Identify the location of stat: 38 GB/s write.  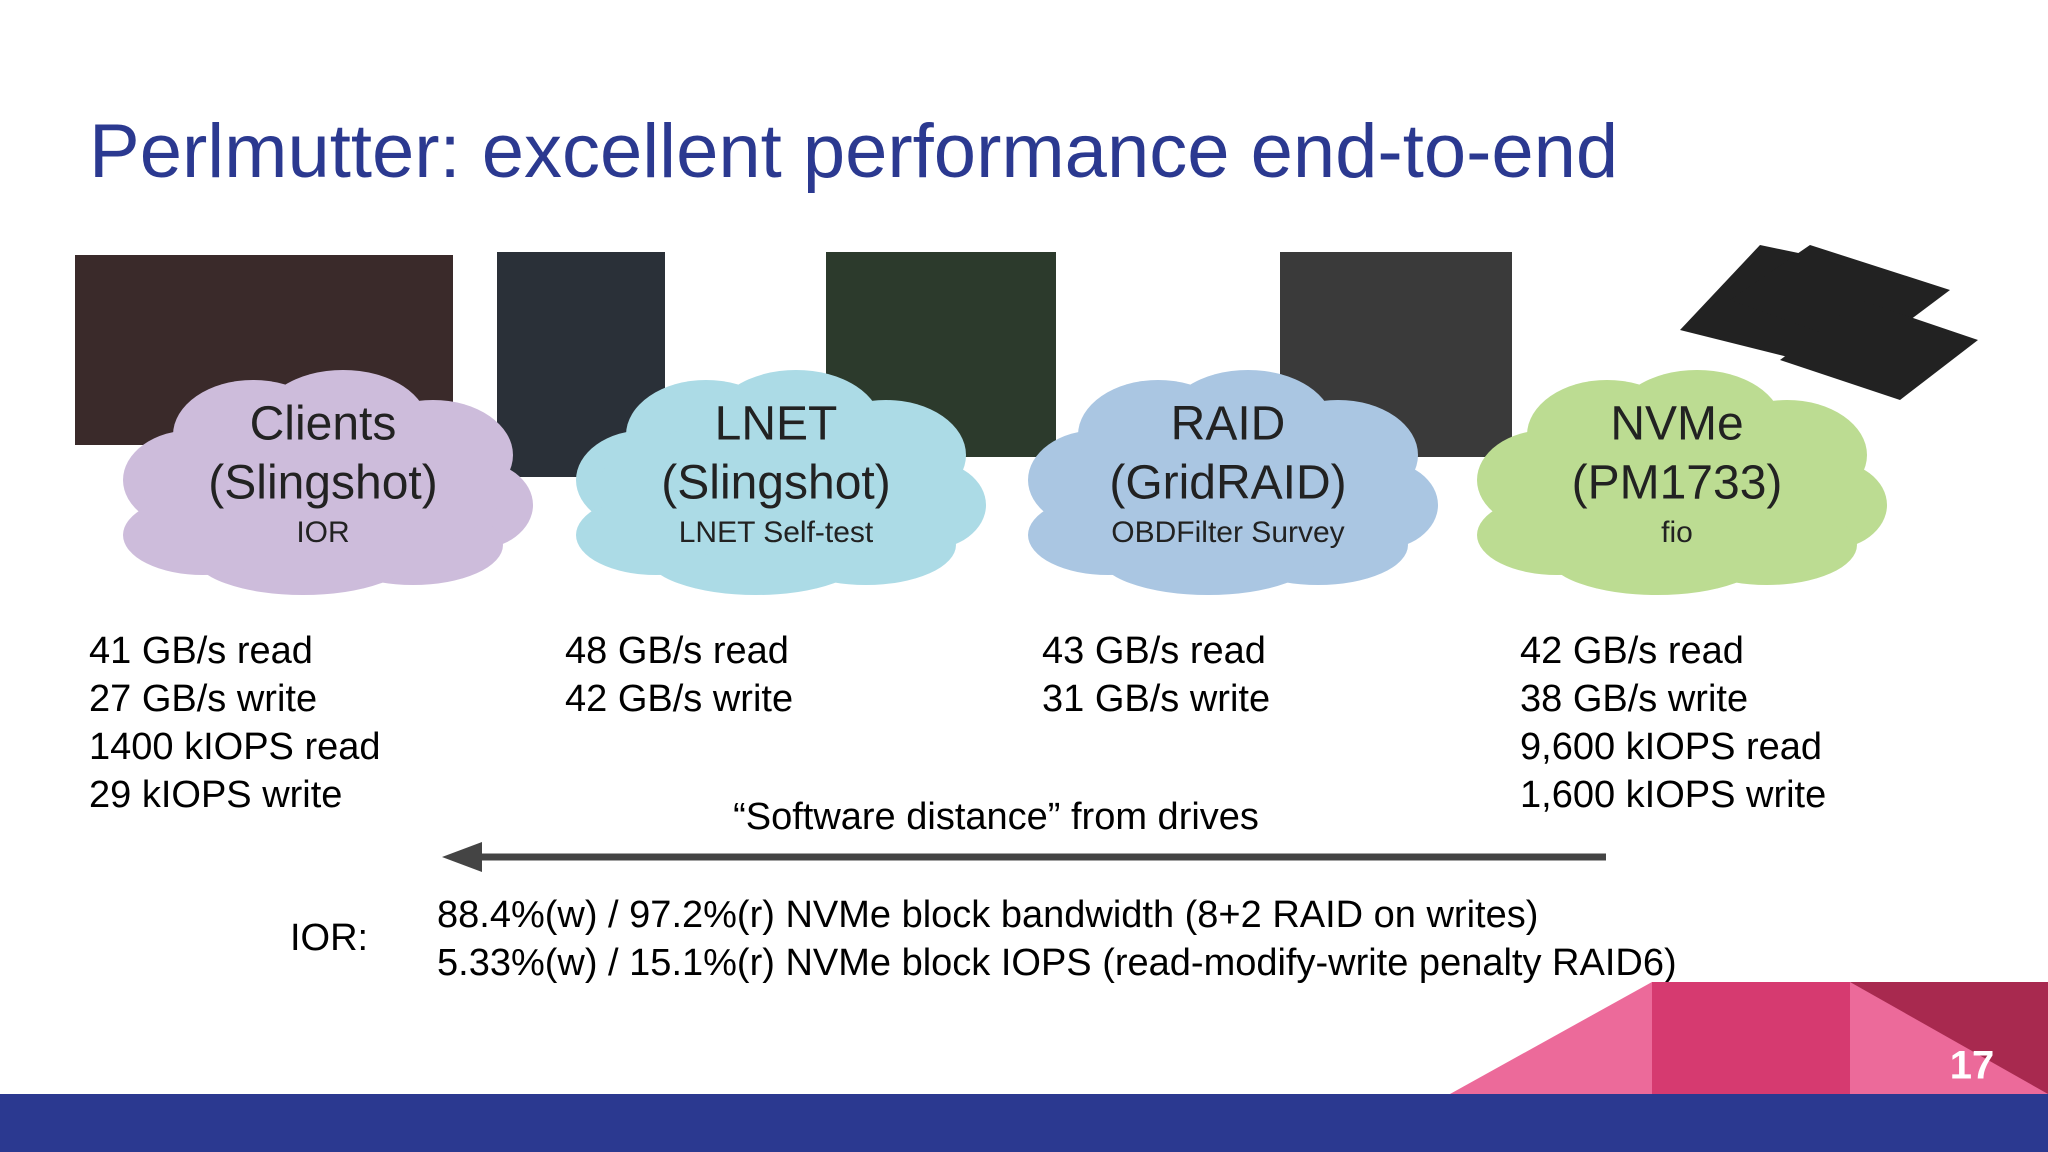
(1634, 699).